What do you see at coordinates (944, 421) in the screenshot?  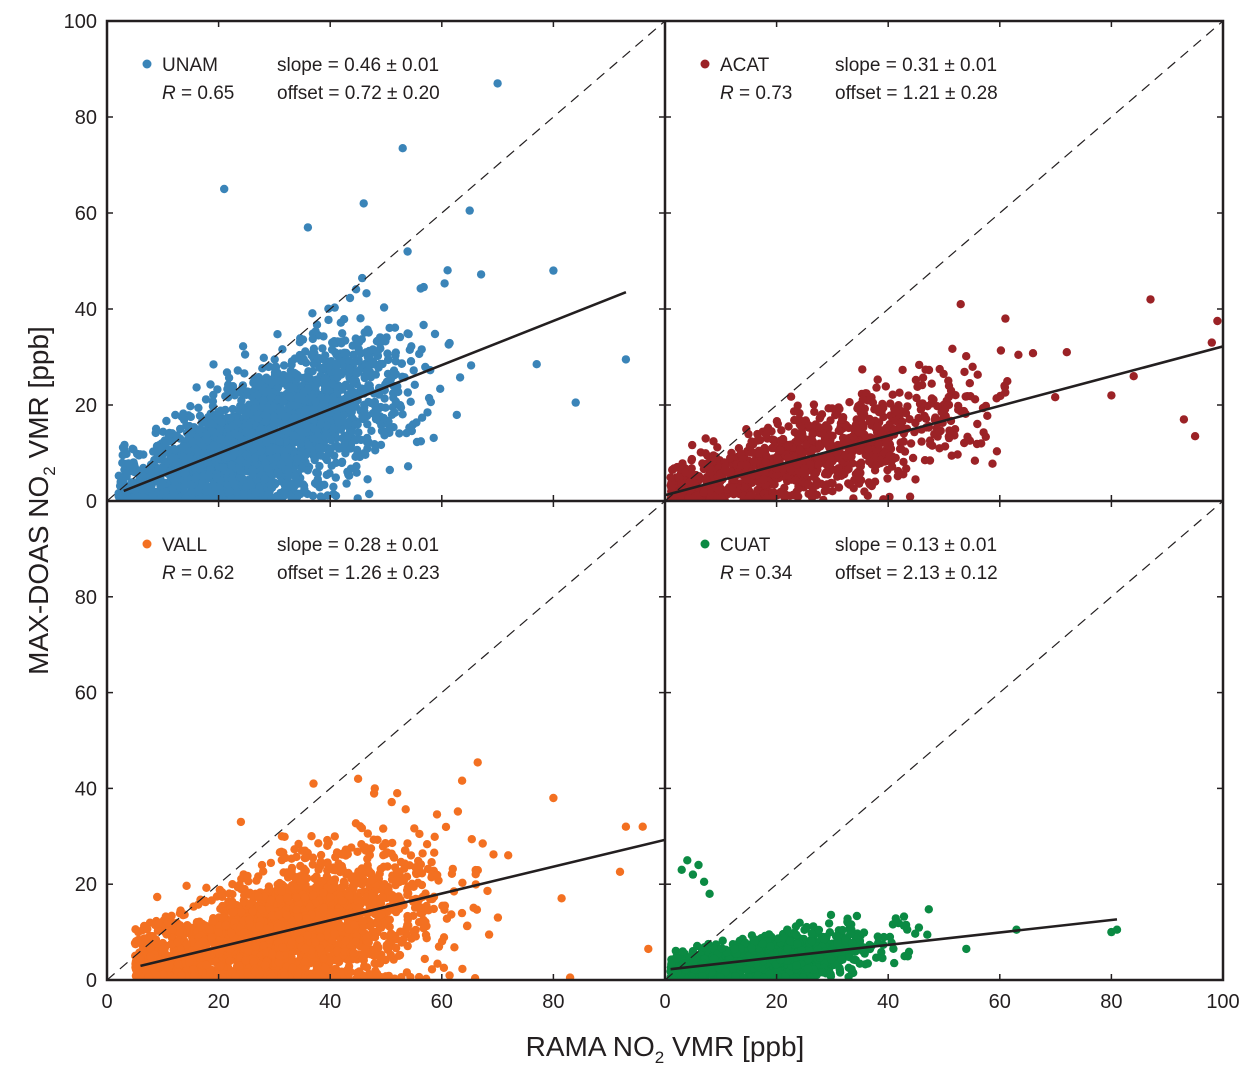 I see `panel-acat-fit-line` at bounding box center [944, 421].